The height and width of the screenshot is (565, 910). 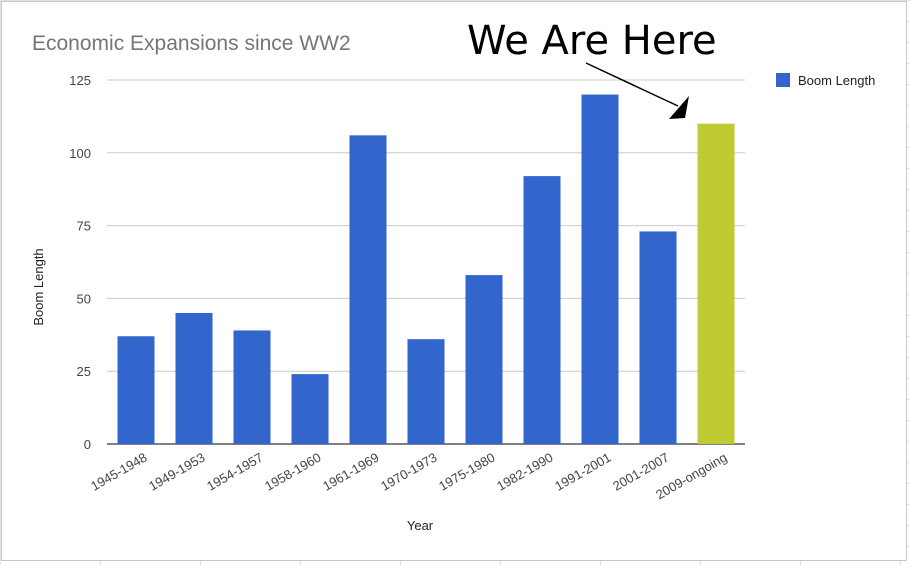 I want to click on y-tick-label: 0, so click(x=87, y=444).